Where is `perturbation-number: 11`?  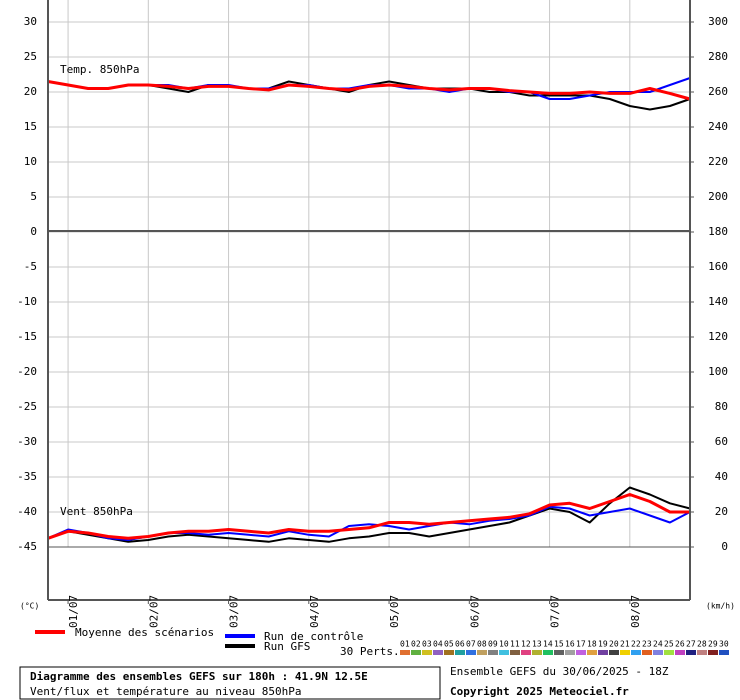 perturbation-number: 11 is located at coordinates (515, 644).